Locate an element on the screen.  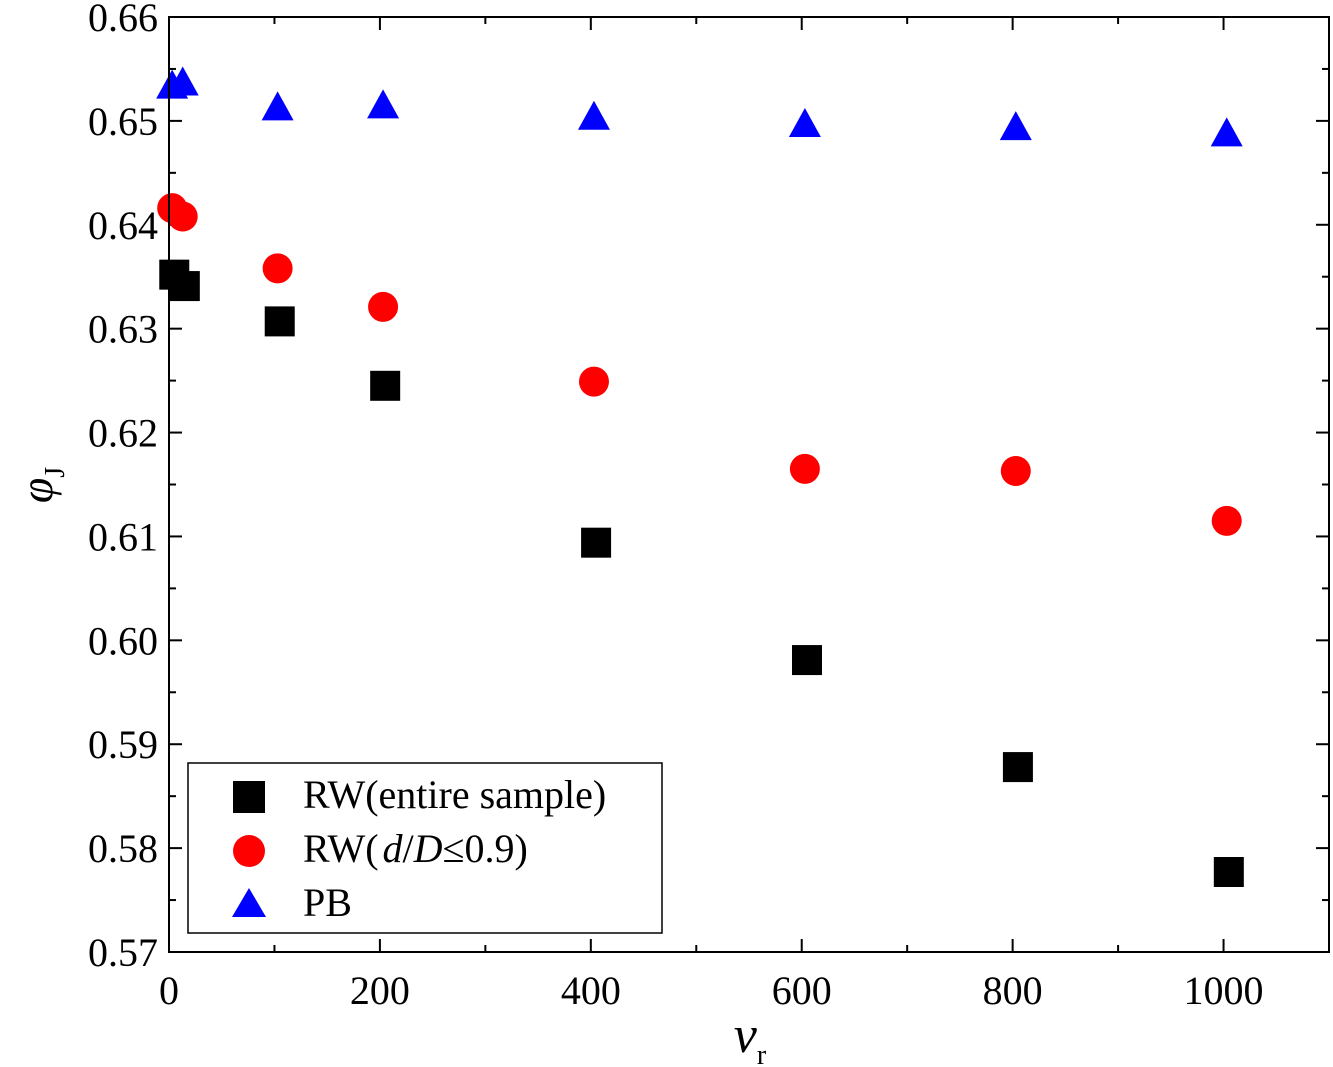
y-tick-label: 0.60 is located at coordinates (123, 640).